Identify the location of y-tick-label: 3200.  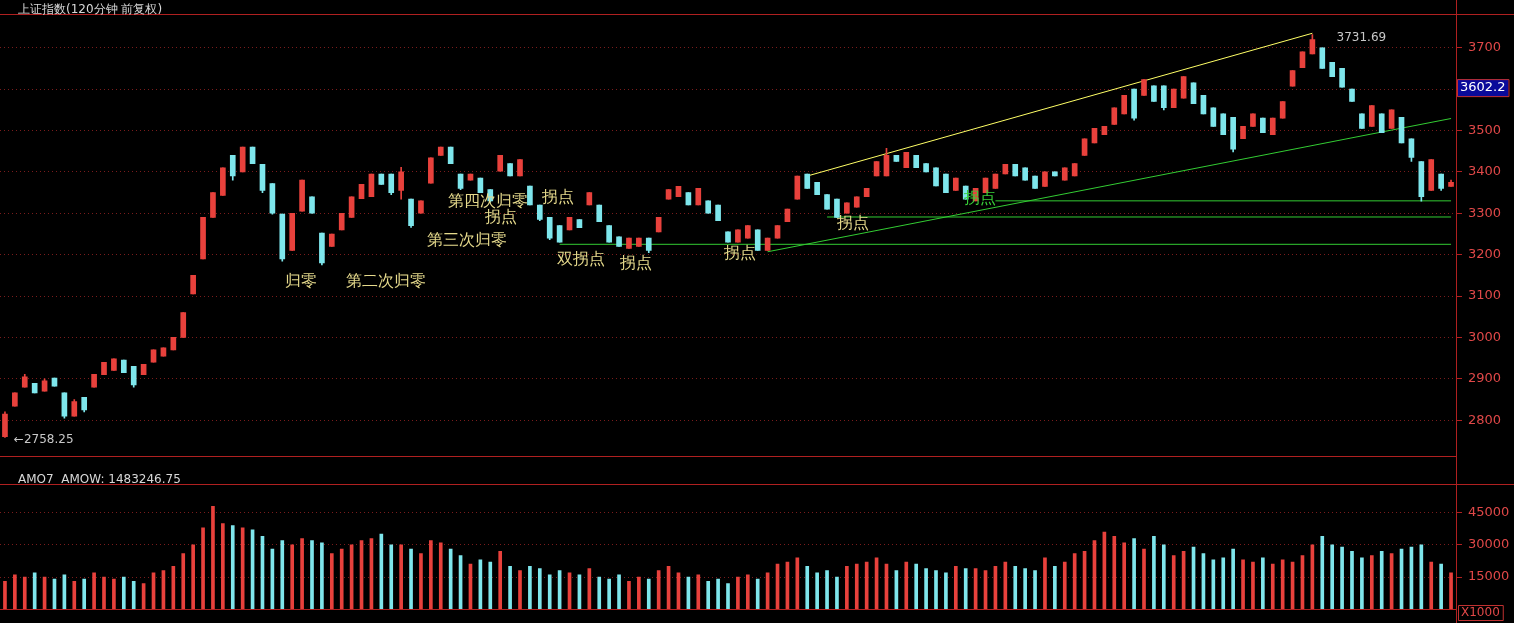
(1485, 254).